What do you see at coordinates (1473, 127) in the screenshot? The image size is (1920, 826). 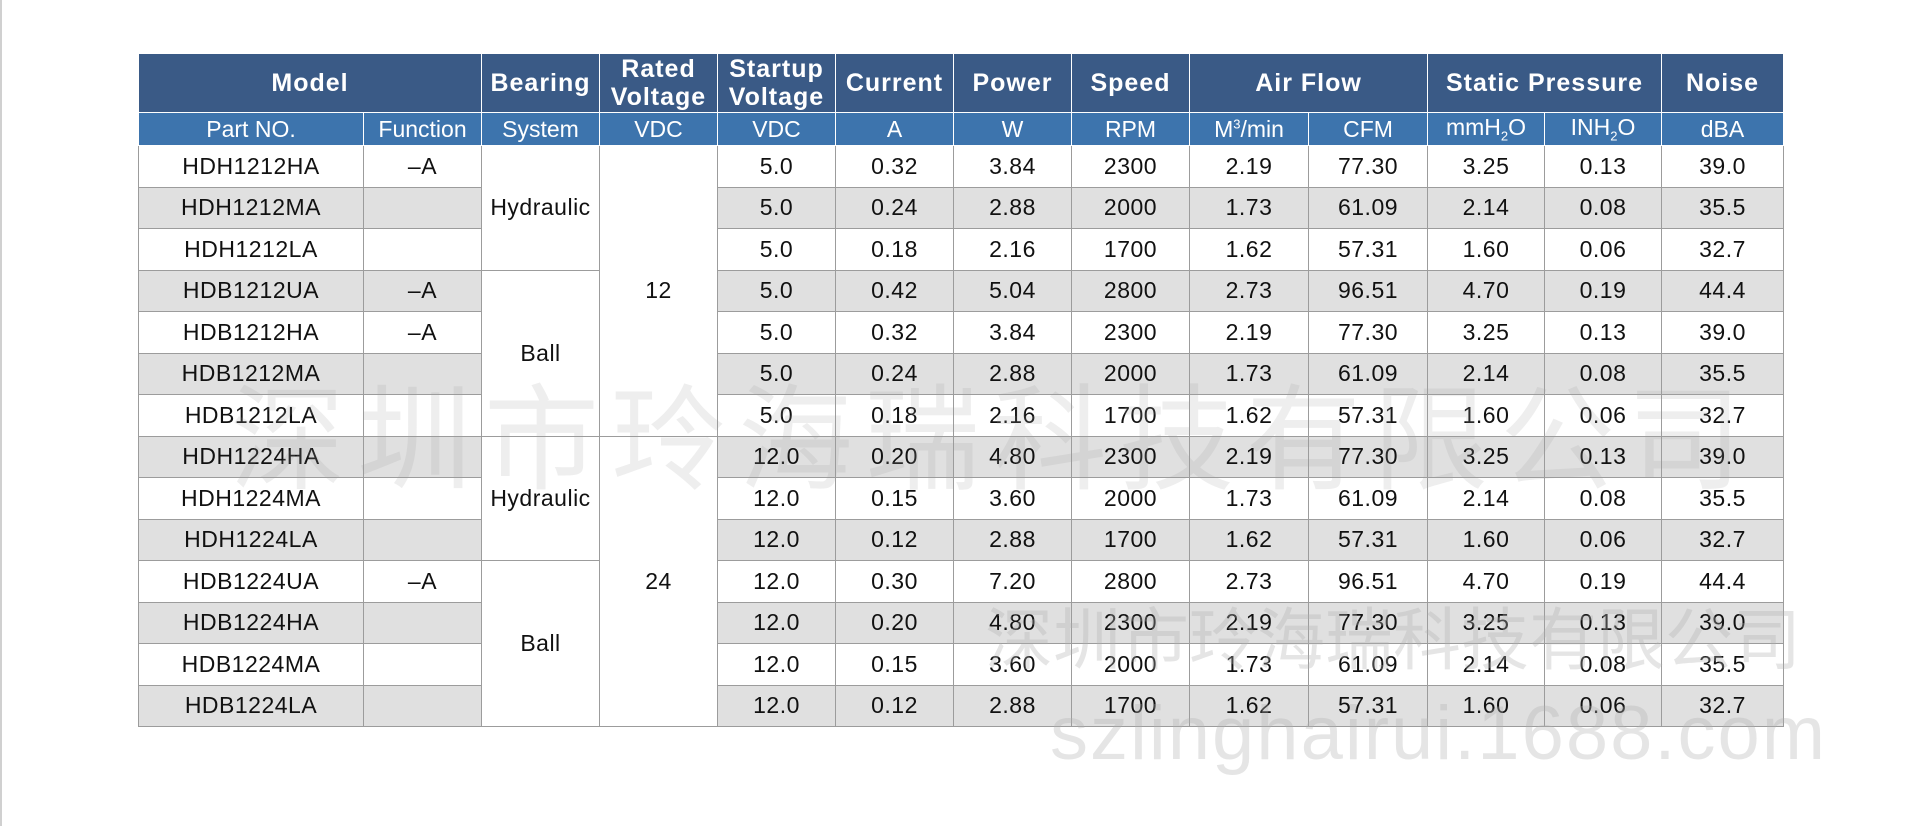 I see `unit-mmh2o-pre: mmH` at bounding box center [1473, 127].